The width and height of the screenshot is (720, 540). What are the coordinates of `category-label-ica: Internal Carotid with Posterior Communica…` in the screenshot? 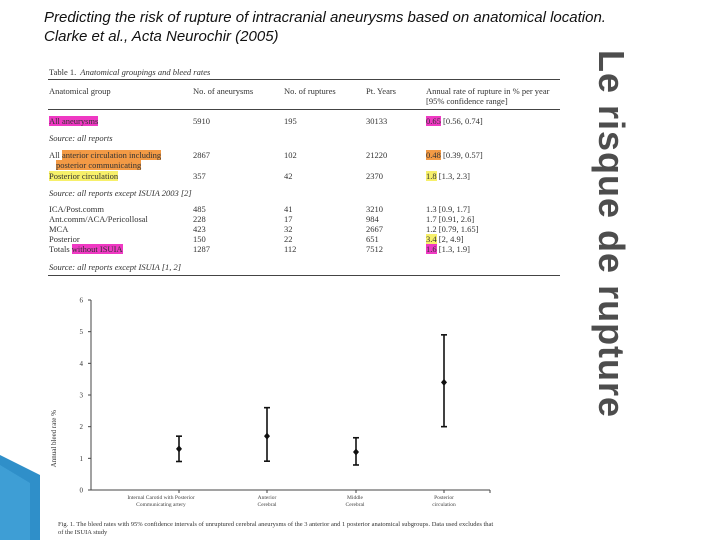 It's located at (161, 501).